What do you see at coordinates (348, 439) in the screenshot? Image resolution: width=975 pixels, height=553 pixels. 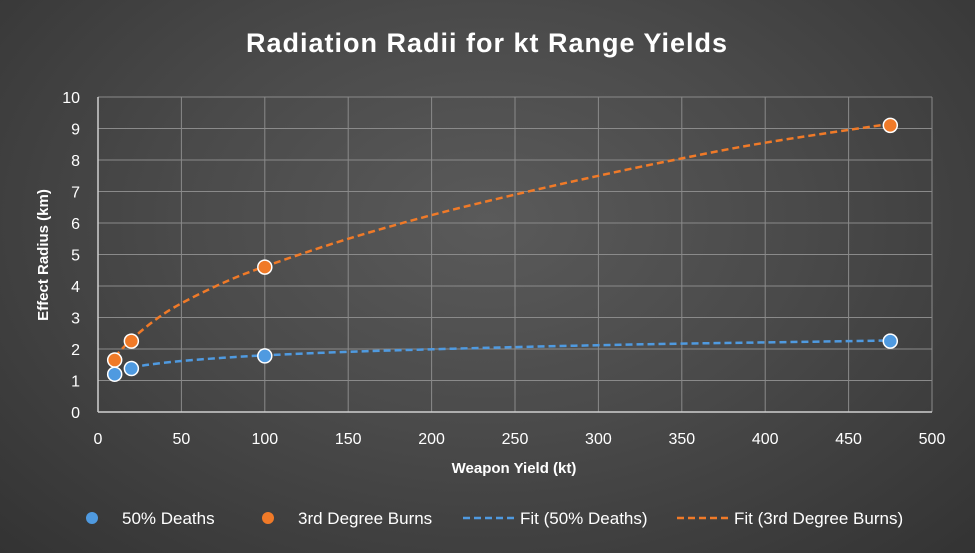 I see `x-tick-label: 150` at bounding box center [348, 439].